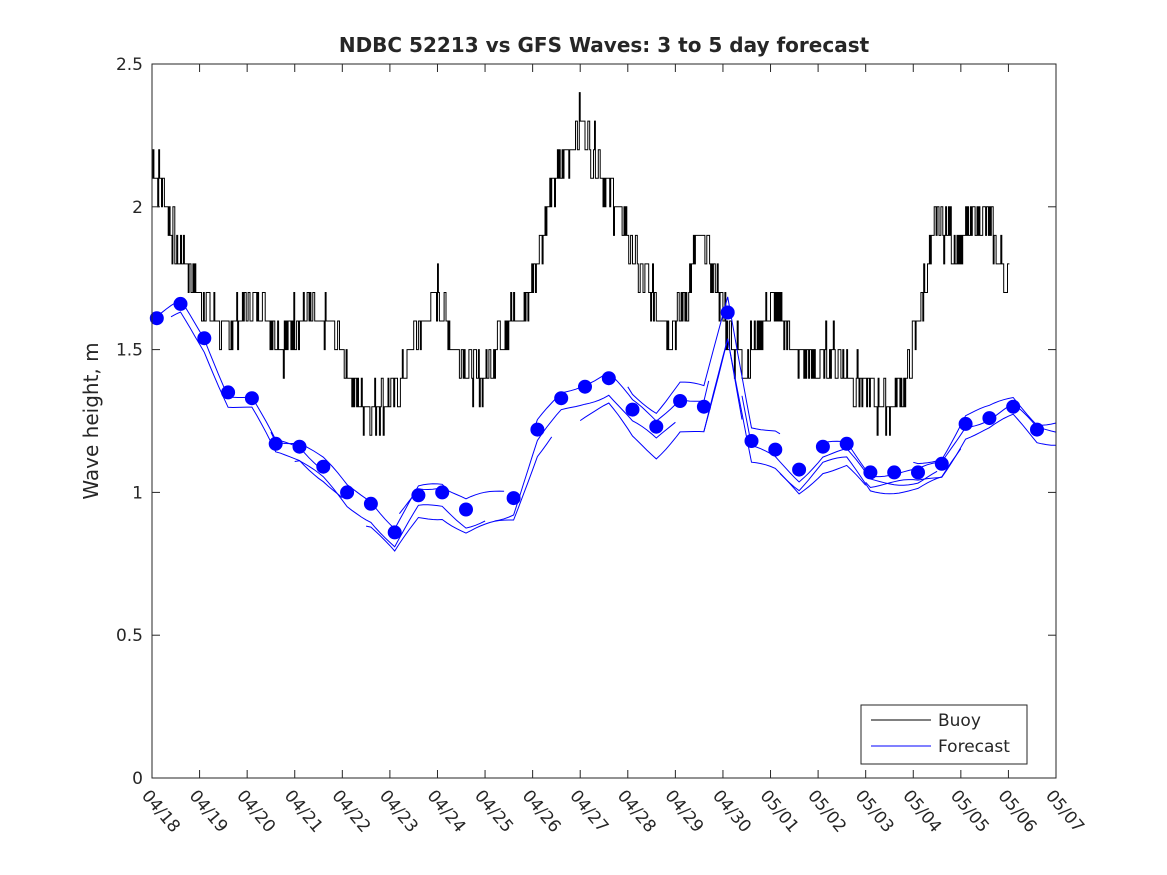 The image size is (1167, 875). Describe the element at coordinates (129, 65) in the screenshot. I see `y-tick-label: 2.5` at that location.